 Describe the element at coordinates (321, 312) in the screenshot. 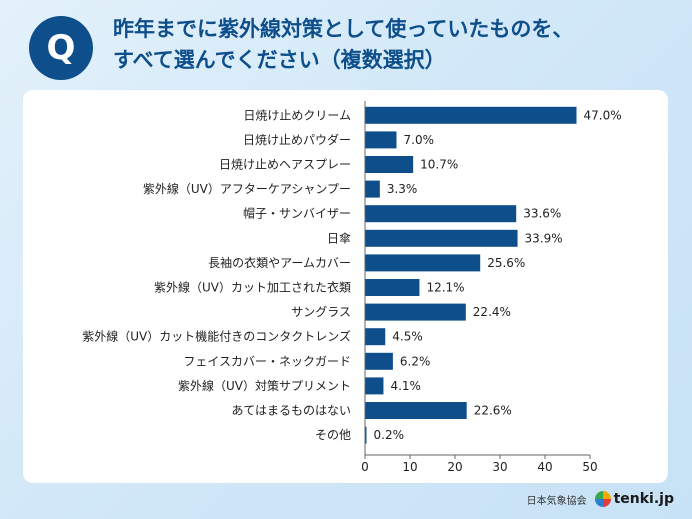

I see `category-label: サングラス` at that location.